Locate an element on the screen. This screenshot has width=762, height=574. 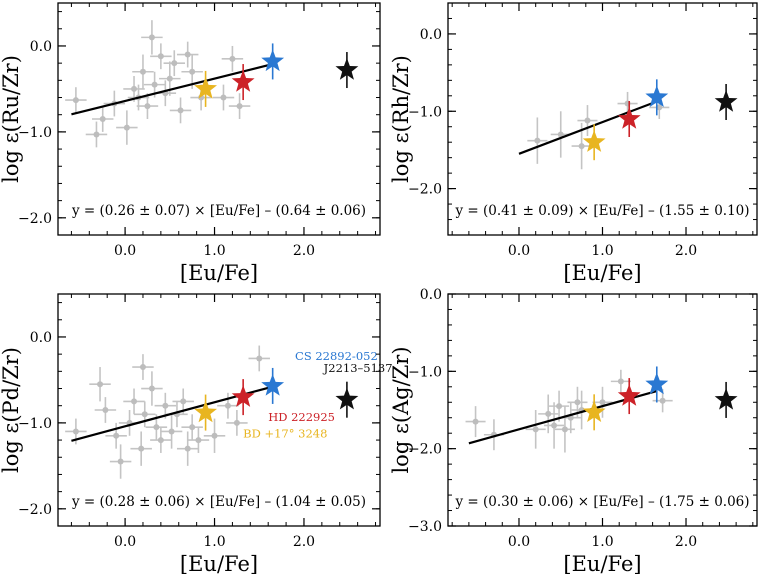
x-tick-label: 2.0 is located at coordinates (686, 251).